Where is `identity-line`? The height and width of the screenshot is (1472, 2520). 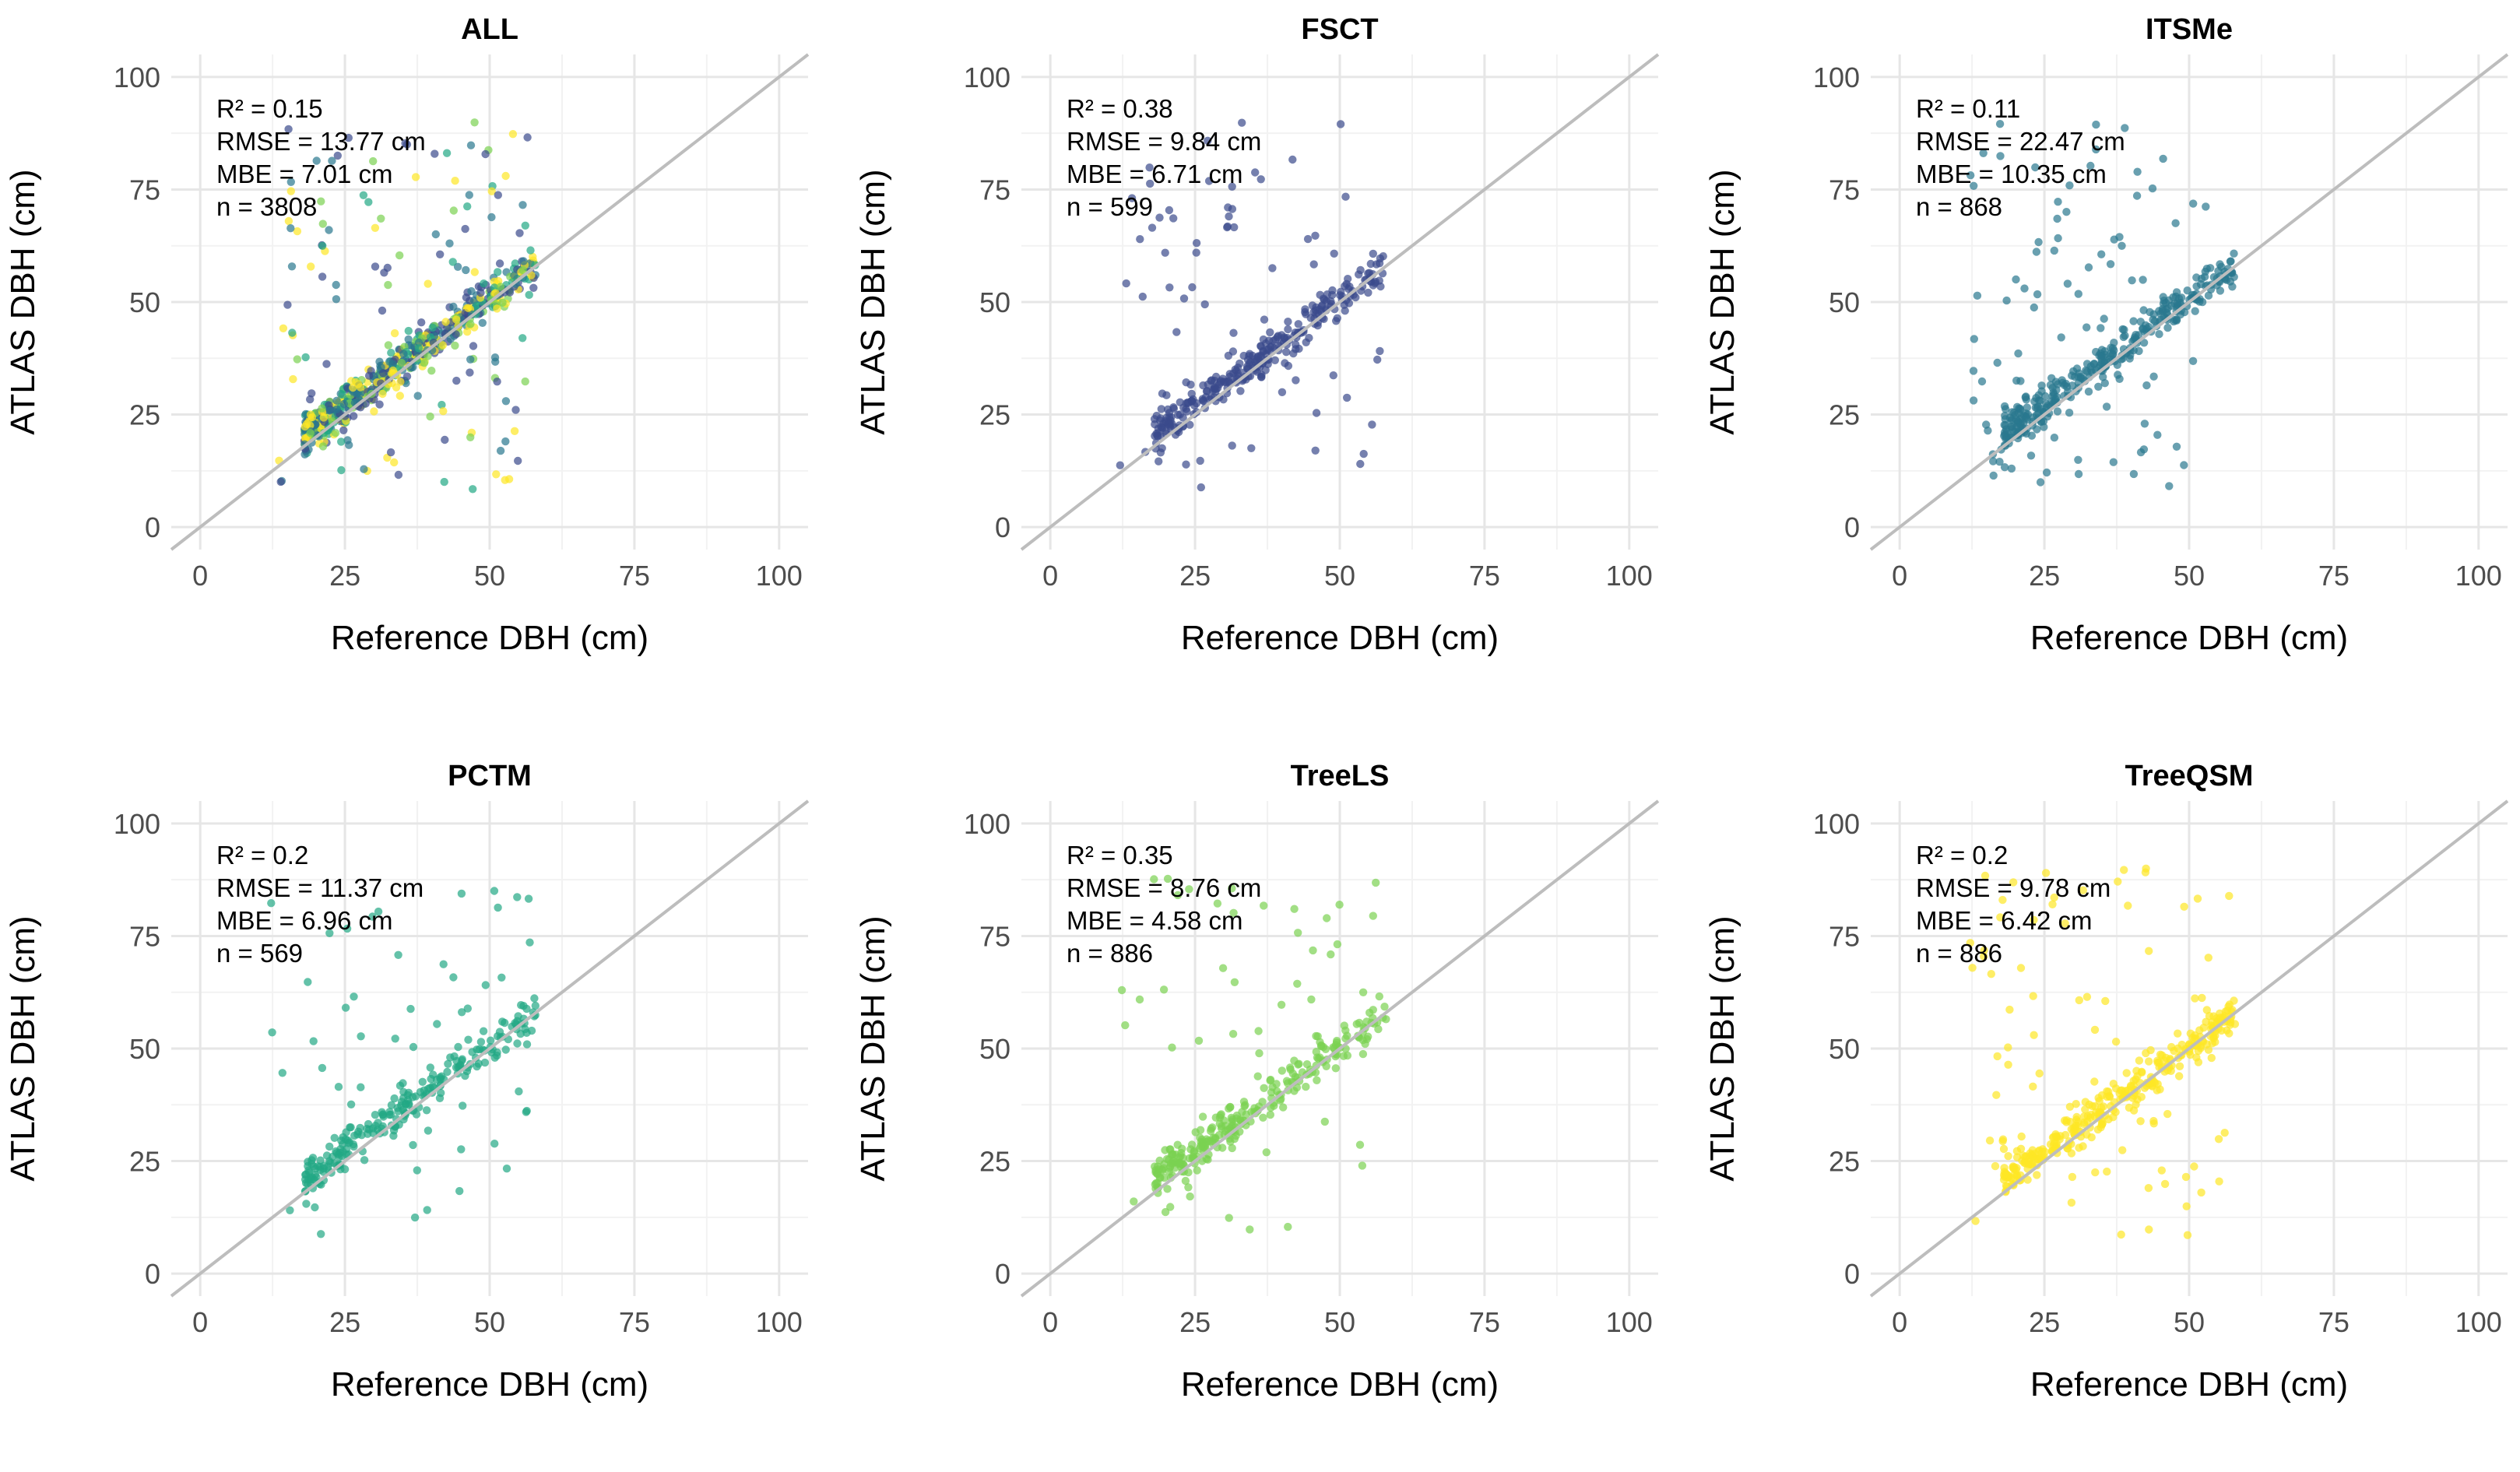
identity-line is located at coordinates (1340, 302).